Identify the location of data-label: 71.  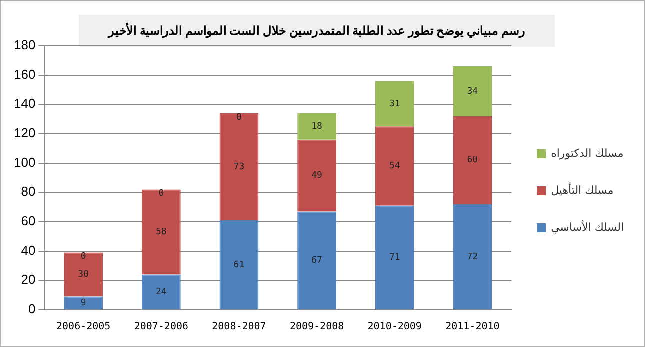
(394, 258).